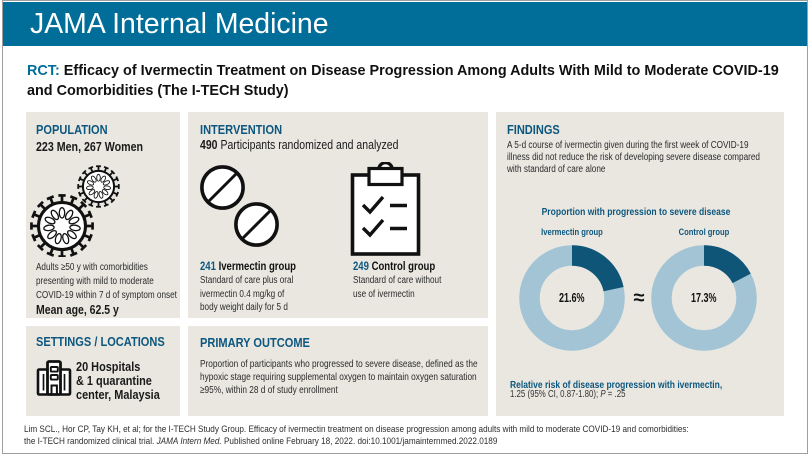  I want to click on intervention-count-desc: Participants randomized and analyzed, so click(308, 144).